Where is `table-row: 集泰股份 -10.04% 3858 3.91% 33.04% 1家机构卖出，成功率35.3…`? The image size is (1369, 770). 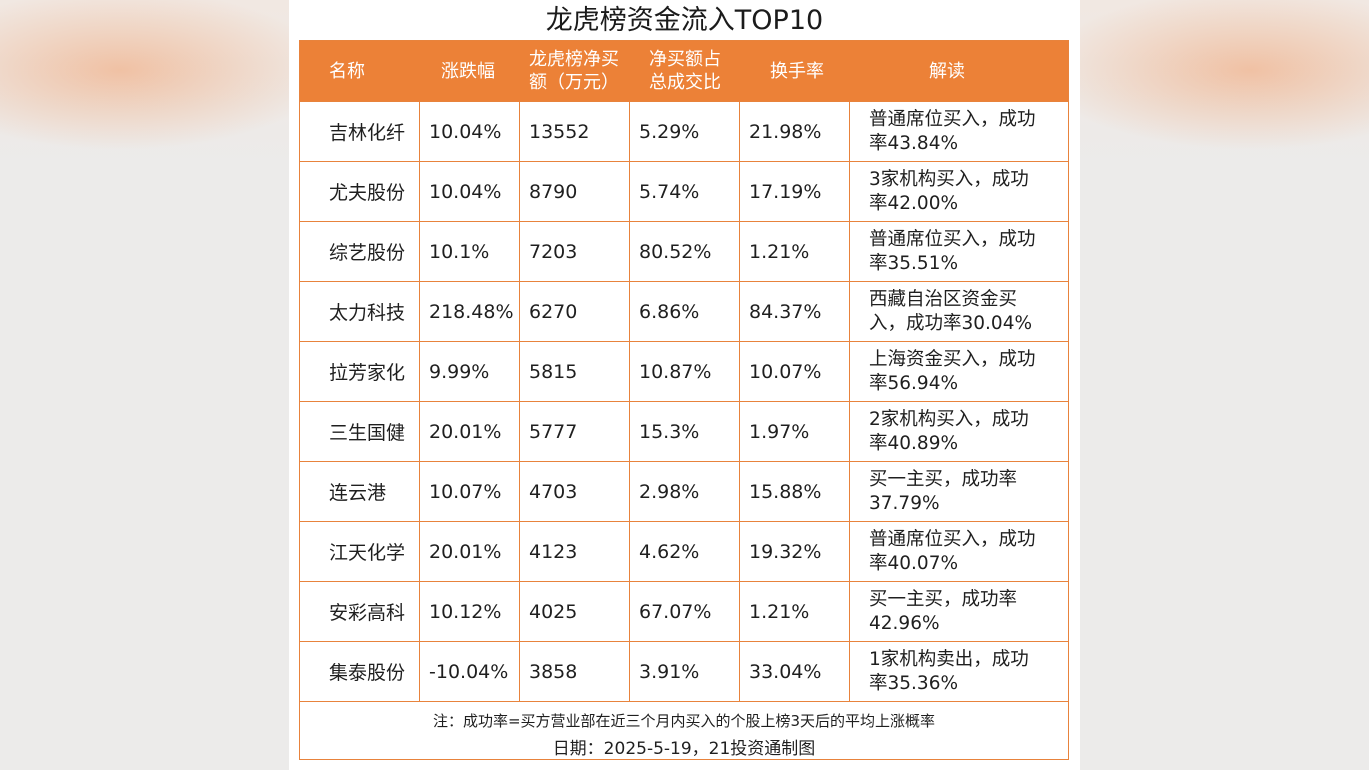
table-row: 集泰股份 -10.04% 3858 3.91% 33.04% 1家机构卖出，成功率35.3… is located at coordinates (684, 671).